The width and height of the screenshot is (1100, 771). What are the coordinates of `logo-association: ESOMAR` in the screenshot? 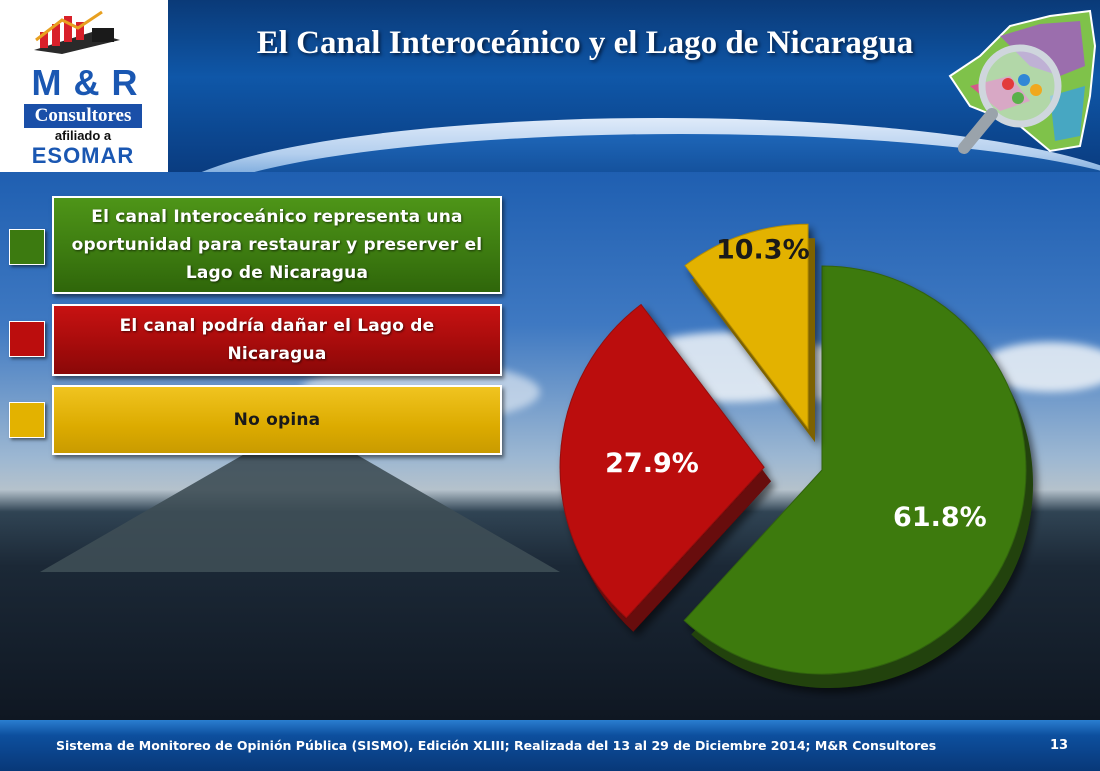 It's located at (83, 155).